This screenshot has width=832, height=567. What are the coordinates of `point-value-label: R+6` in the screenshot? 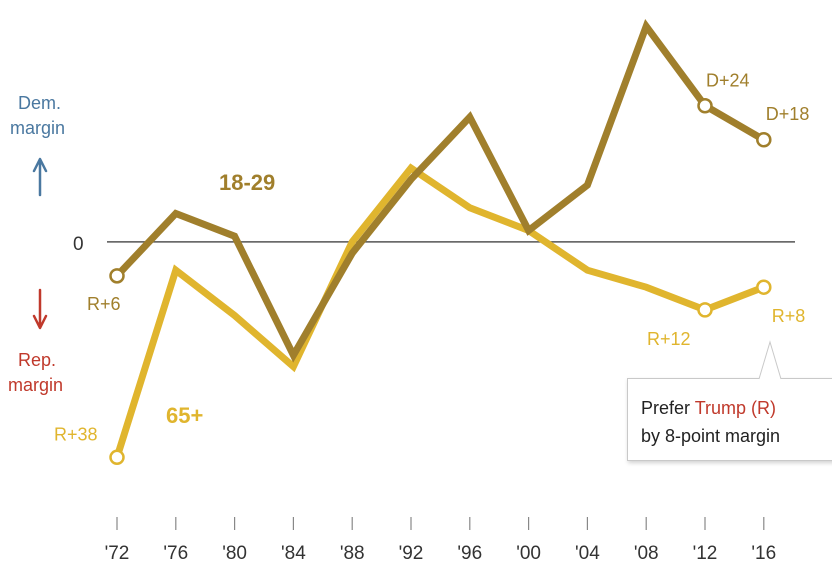 It's located at (104, 304).